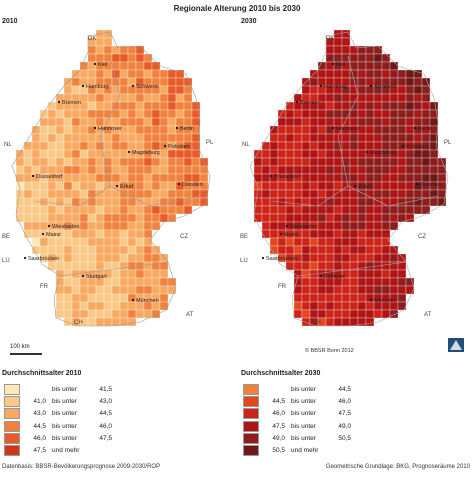 This screenshot has width=474, height=492. What do you see at coordinates (44, 287) in the screenshot?
I see `country-label: FR` at bounding box center [44, 287].